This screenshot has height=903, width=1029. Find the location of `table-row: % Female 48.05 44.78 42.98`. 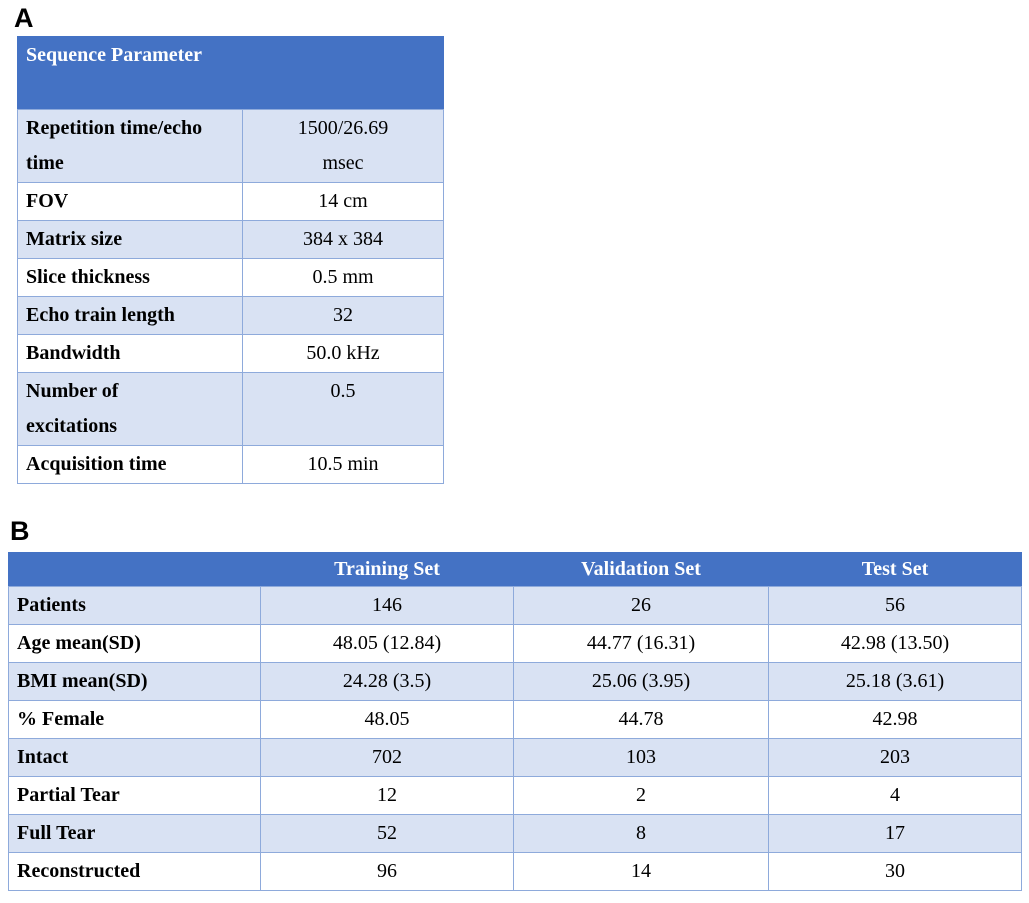

table-row: % Female 48.05 44.78 42.98 is located at coordinates (515, 719).